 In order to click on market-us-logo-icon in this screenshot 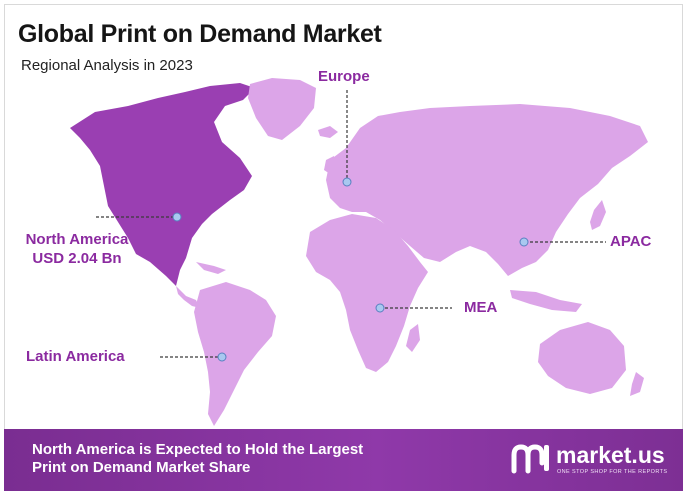, I will do `click(530, 459)`.